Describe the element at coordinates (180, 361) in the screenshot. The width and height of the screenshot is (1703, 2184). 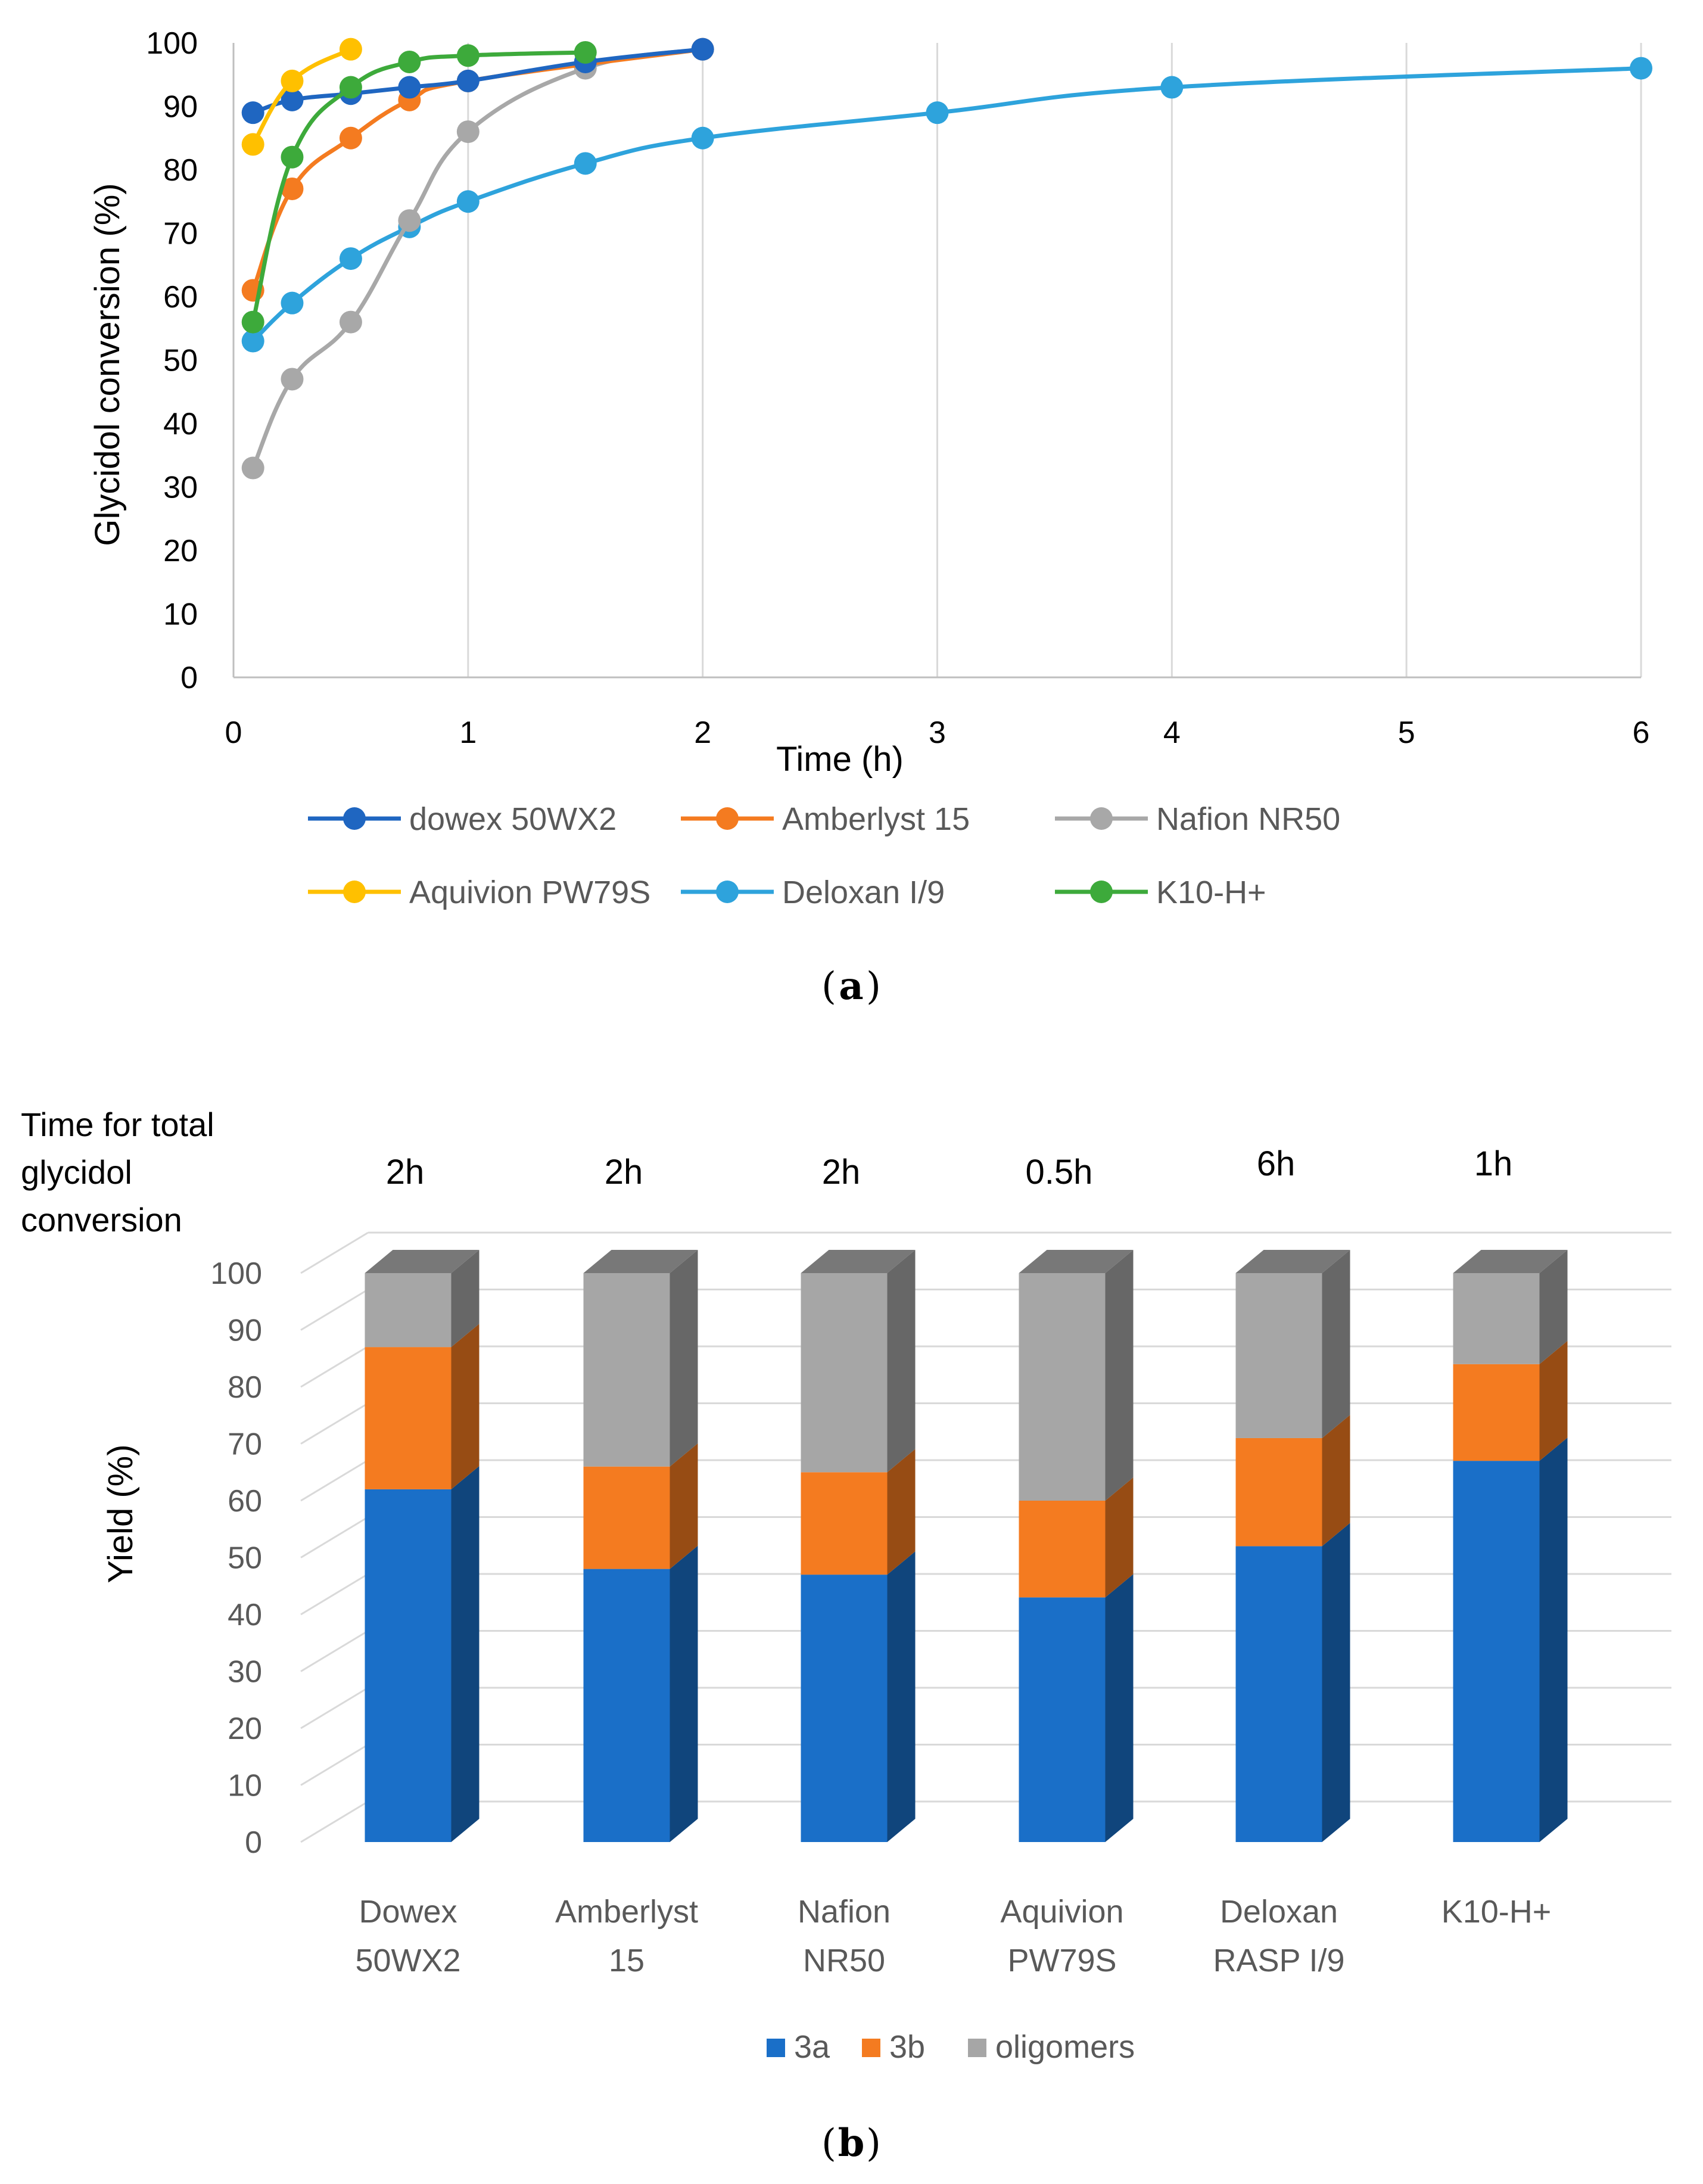
I see `y-tick-label: 50` at that location.